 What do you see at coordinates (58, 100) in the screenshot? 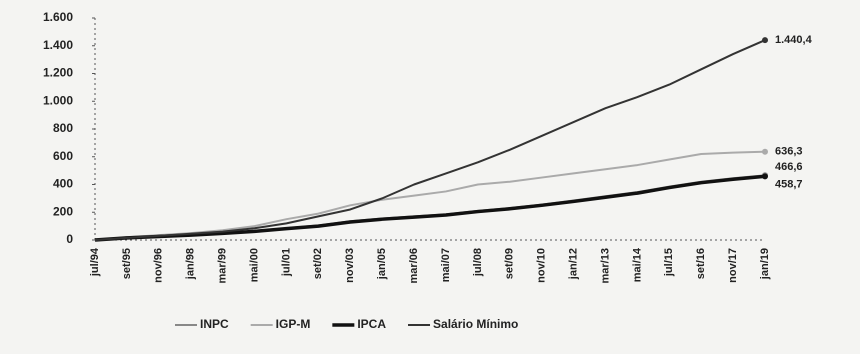
I see `y-tick-label: 1.000` at bounding box center [58, 100].